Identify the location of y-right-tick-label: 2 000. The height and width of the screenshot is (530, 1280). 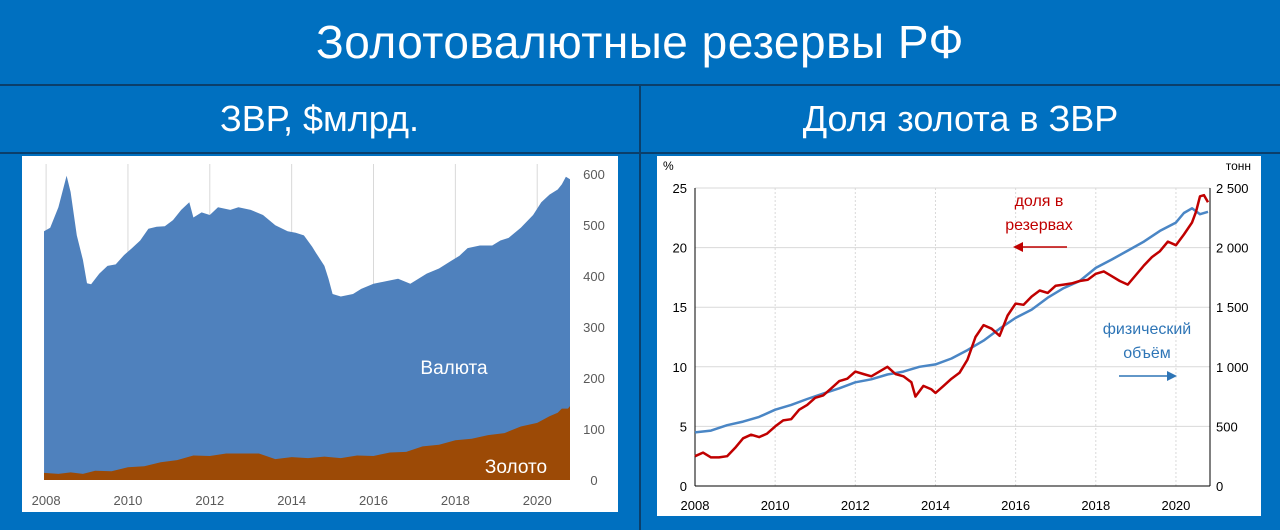
(1232, 248).